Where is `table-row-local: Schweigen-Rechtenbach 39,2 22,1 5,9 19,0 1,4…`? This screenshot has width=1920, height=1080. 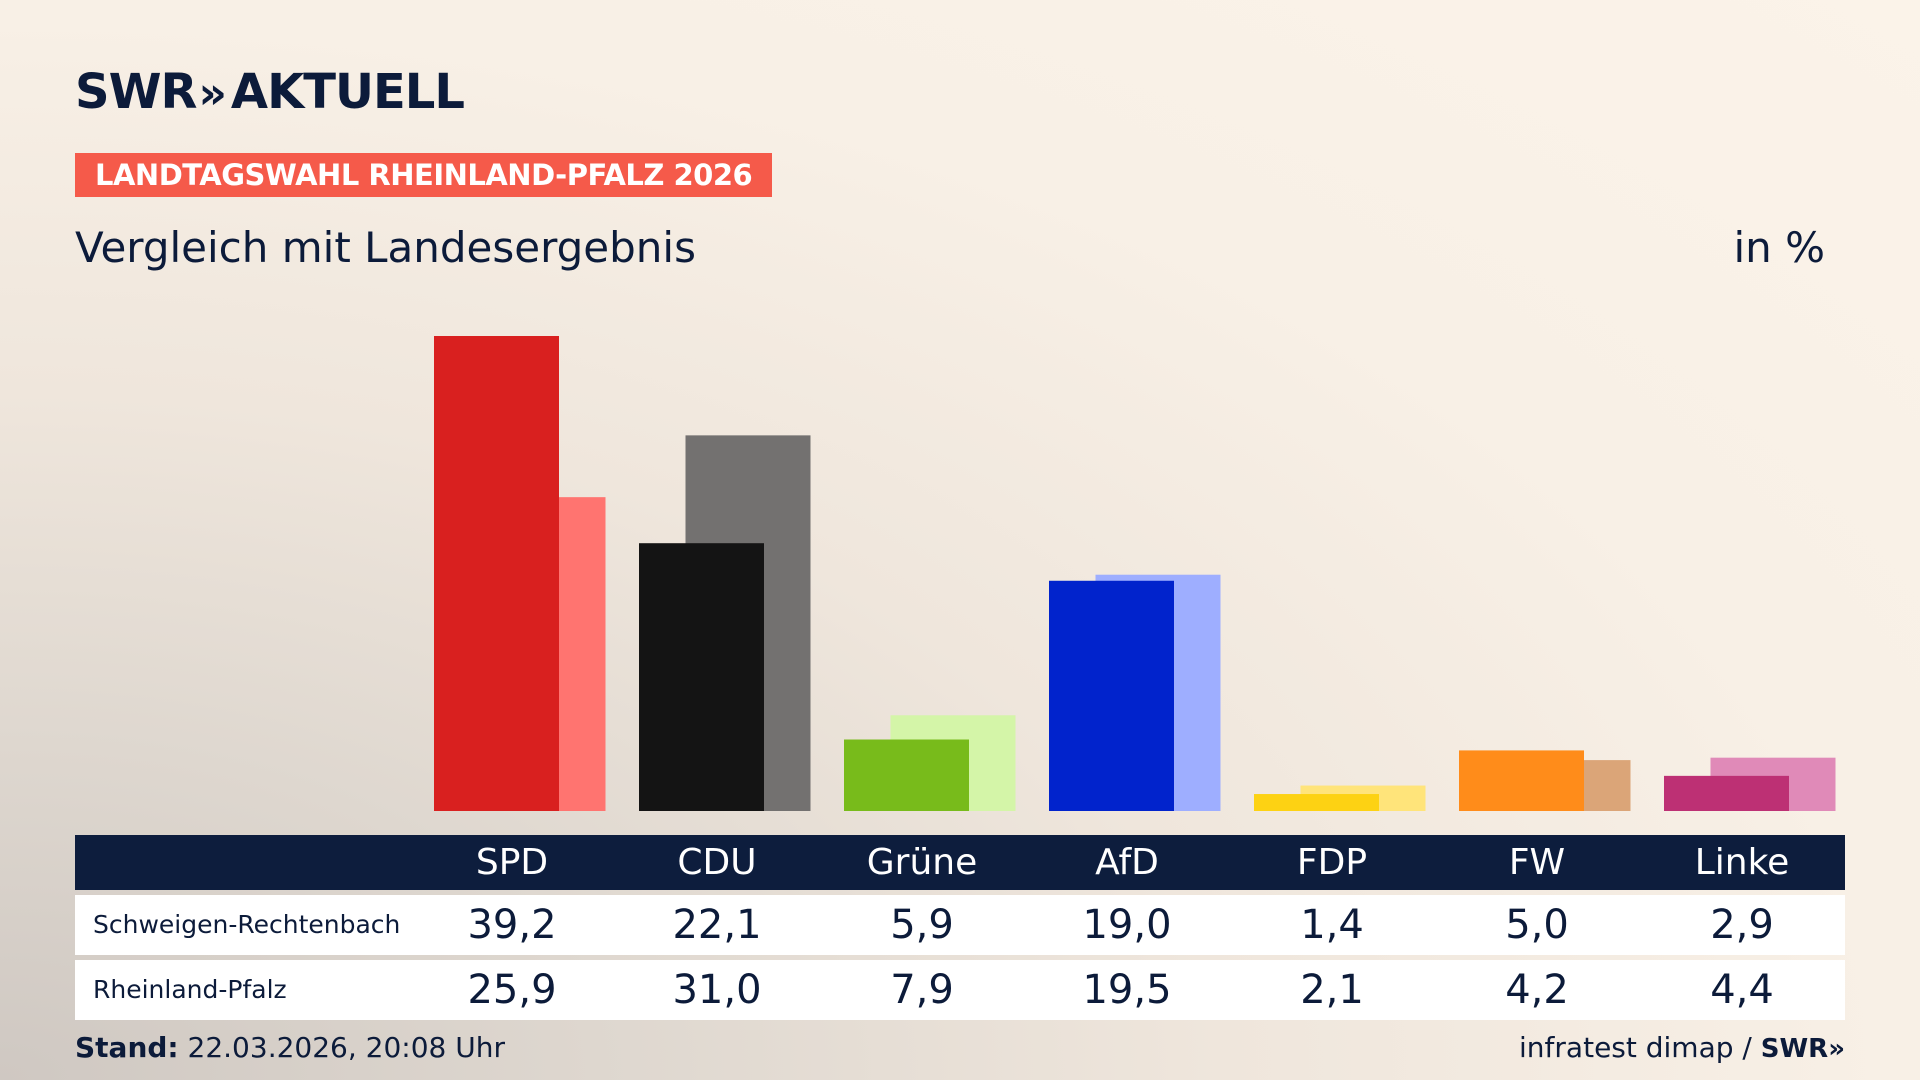 table-row-local: Schweigen-Rechtenbach 39,2 22,1 5,9 19,0 1,4… is located at coordinates (960, 925).